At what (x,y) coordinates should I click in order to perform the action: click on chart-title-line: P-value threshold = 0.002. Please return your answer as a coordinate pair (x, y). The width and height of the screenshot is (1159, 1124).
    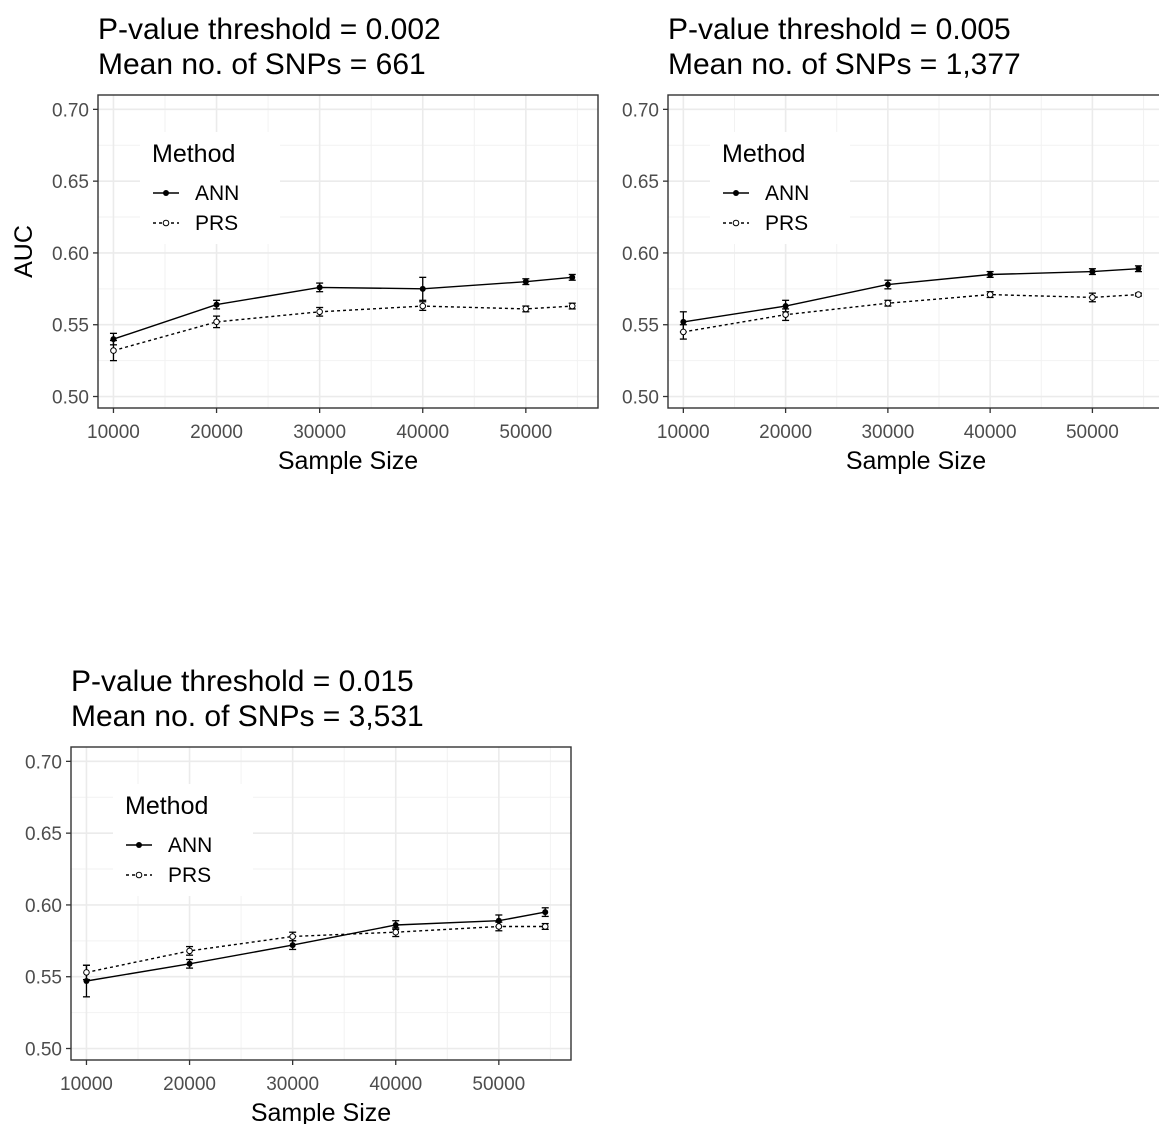
    Looking at the image, I should click on (269, 29).